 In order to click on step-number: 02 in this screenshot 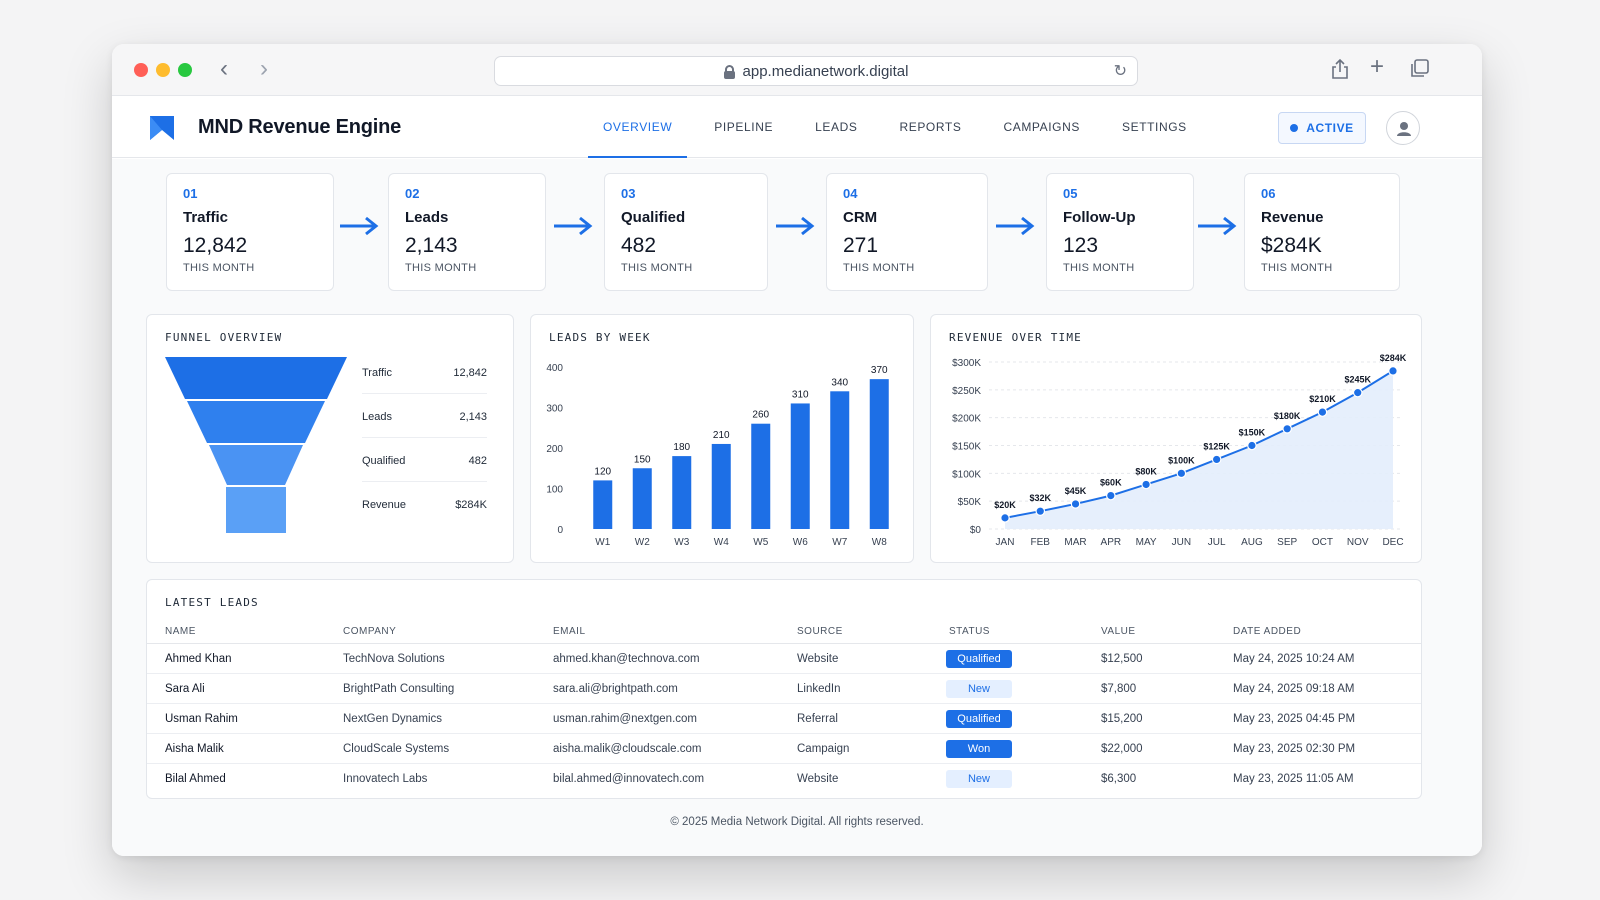, I will do `click(412, 193)`.